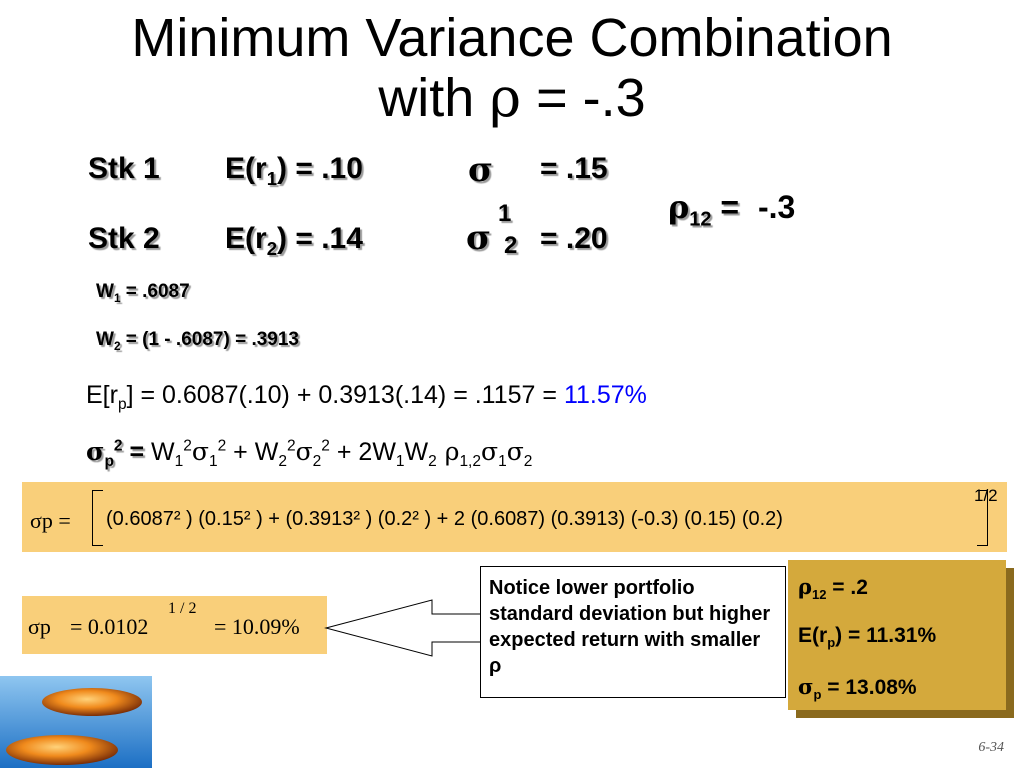 Image resolution: width=1024 pixels, height=768 pixels. I want to click on w2b: W, so click(416, 452).